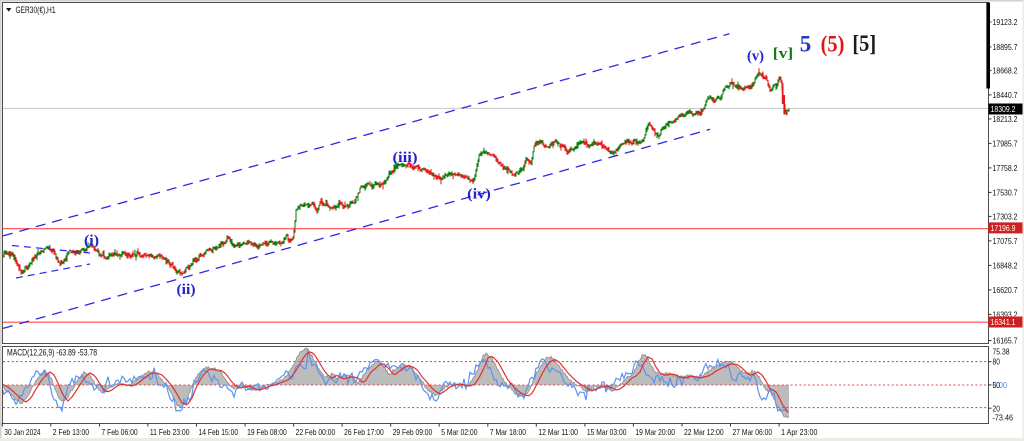 The height and width of the screenshot is (441, 1024). I want to click on svg-text: 16393.2, so click(1005, 315).